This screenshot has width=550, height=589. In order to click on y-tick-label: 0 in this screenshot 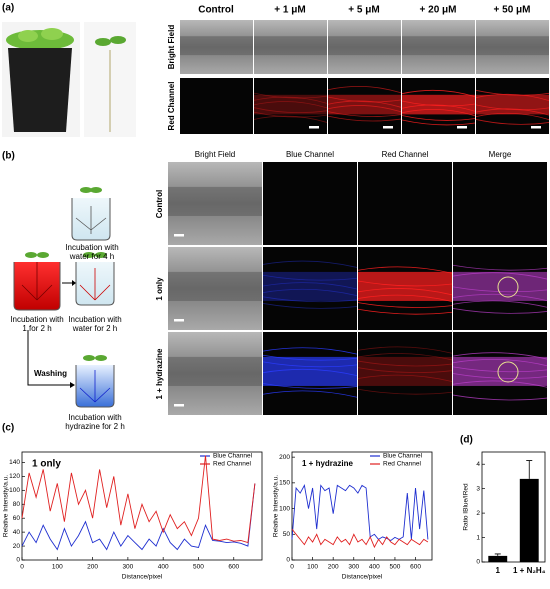, I will do `click(18, 560)`.